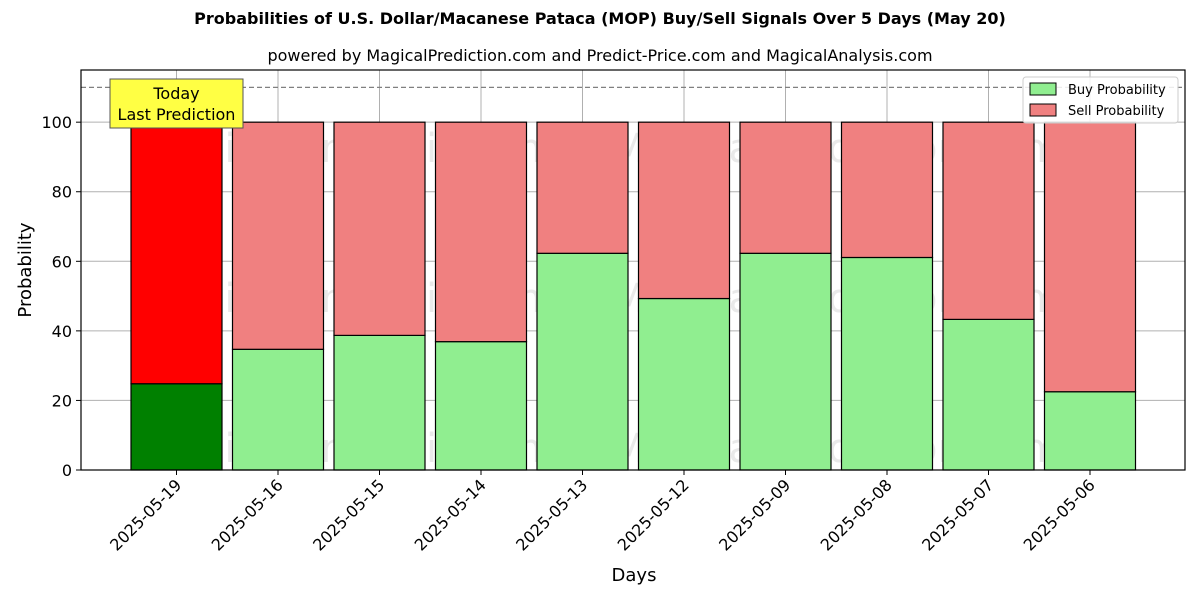 This screenshot has height=600, width=1200. What do you see at coordinates (1117, 90) in the screenshot?
I see `legend-label-buy: Buy Probability` at bounding box center [1117, 90].